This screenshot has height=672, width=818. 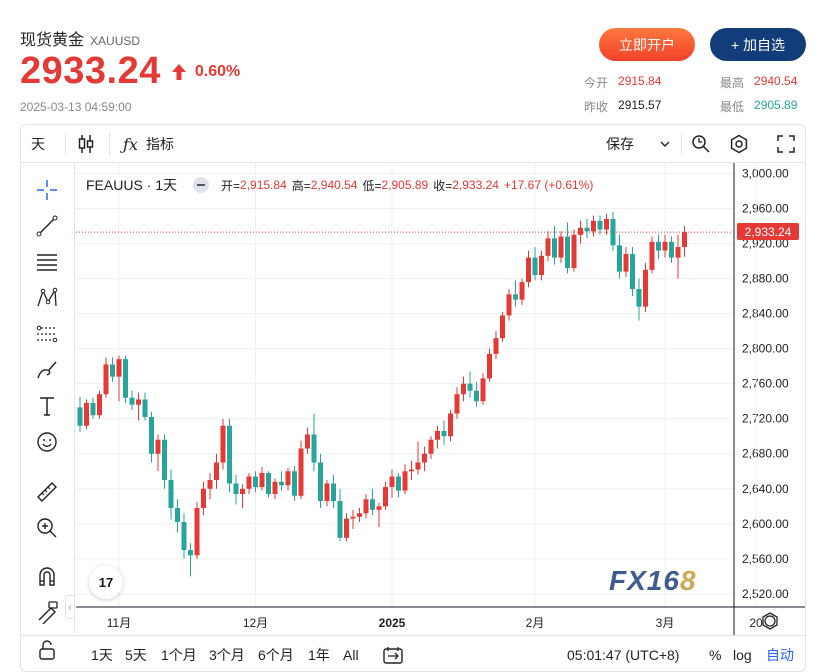 I want to click on auto-scale-toggle: 自动, so click(x=780, y=655).